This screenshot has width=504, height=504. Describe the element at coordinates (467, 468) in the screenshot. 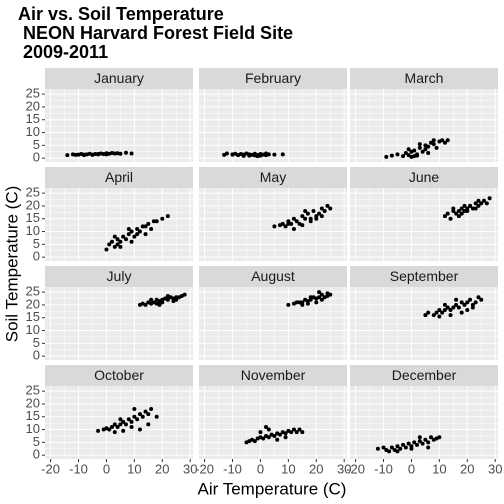

I see `x-tick-label: 20` at that location.